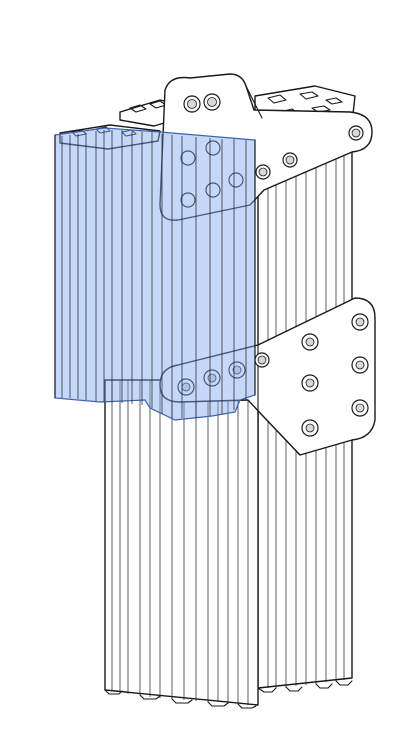 The width and height of the screenshot is (419, 747). I want to click on lower-bracket, so click(267, 376).